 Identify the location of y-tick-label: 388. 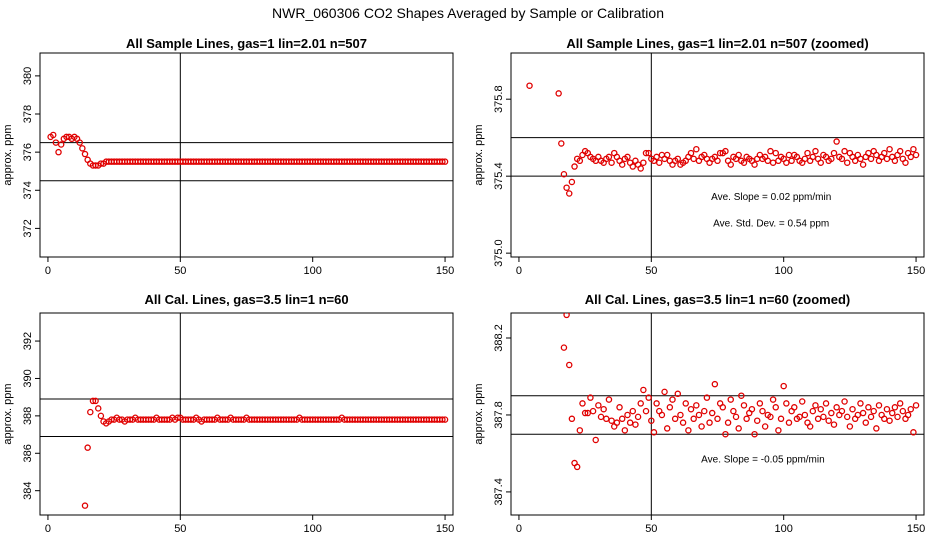
(28, 416).